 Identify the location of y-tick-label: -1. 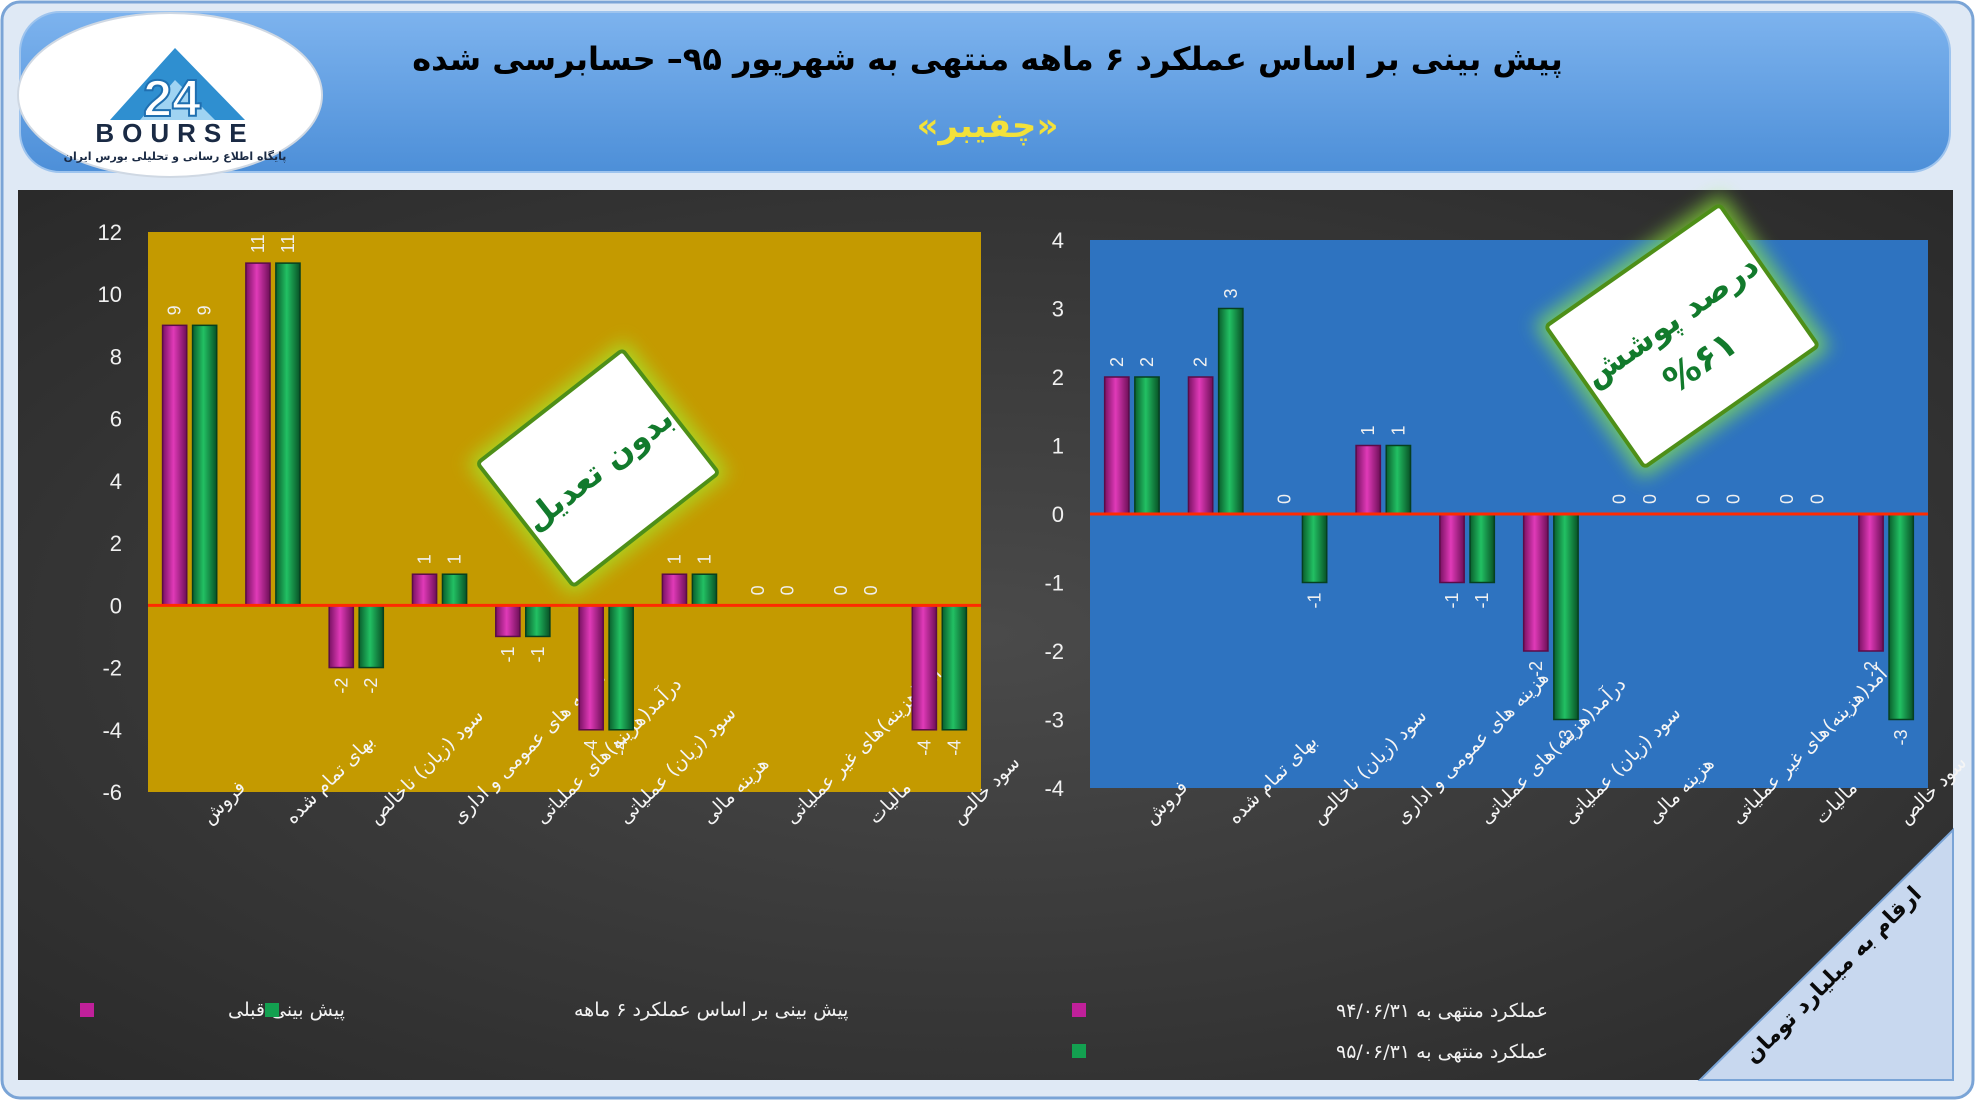
(1054, 583).